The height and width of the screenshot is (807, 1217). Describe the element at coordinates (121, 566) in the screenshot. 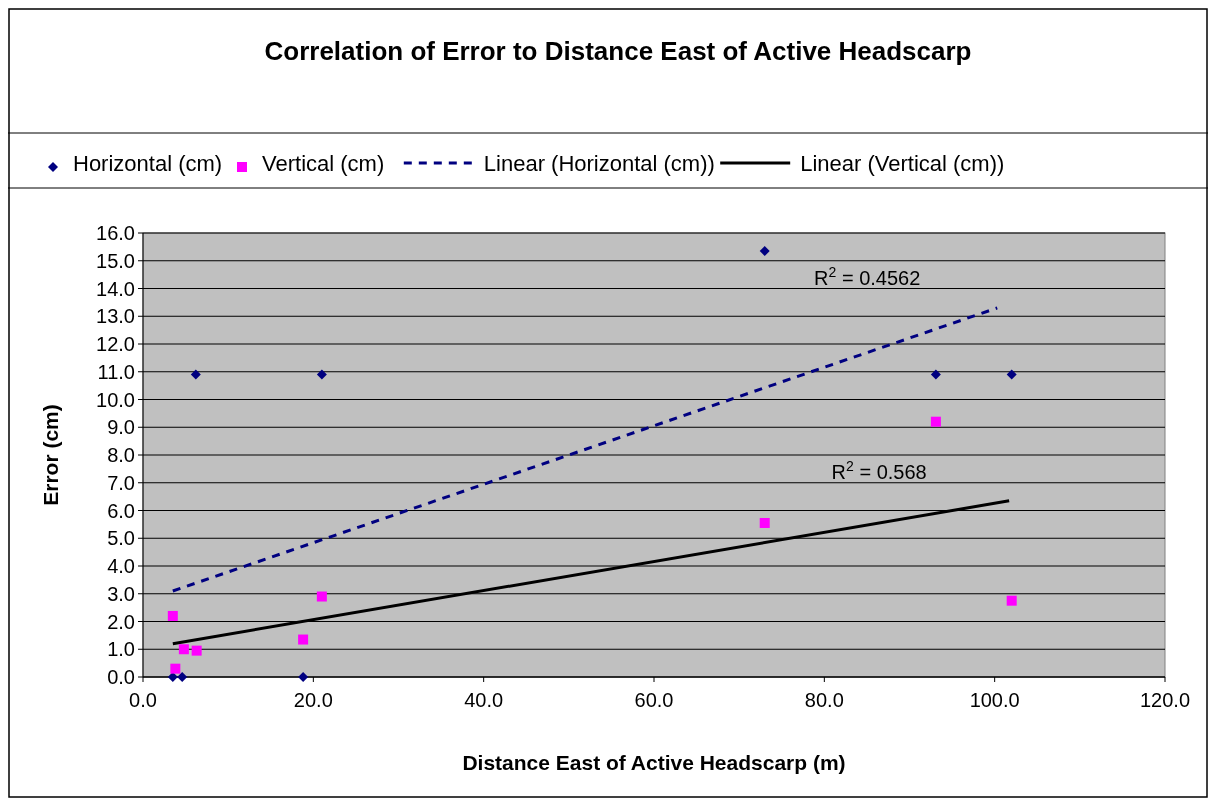

I see `y-tick-label: 4.0` at that location.